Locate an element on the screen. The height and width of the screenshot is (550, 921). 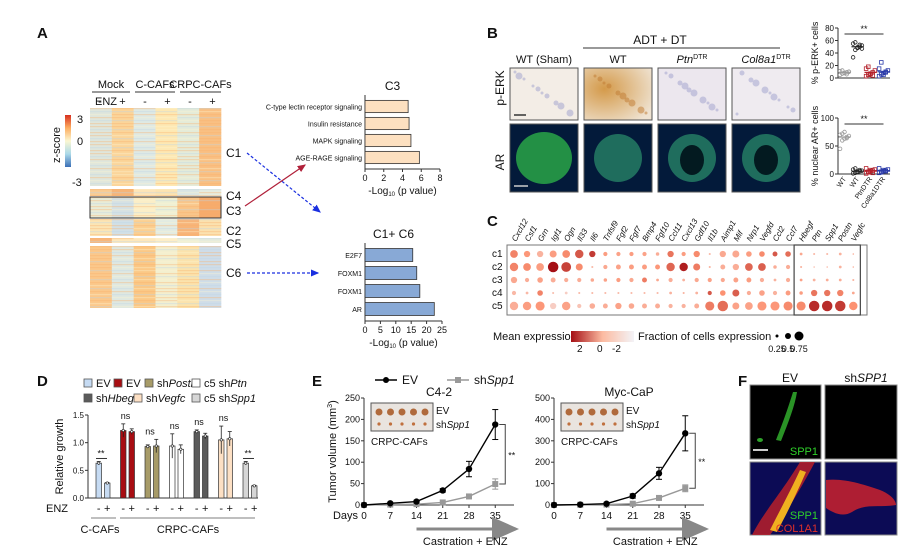
gene-label: Ccl7 is located at coordinates (792, 233).